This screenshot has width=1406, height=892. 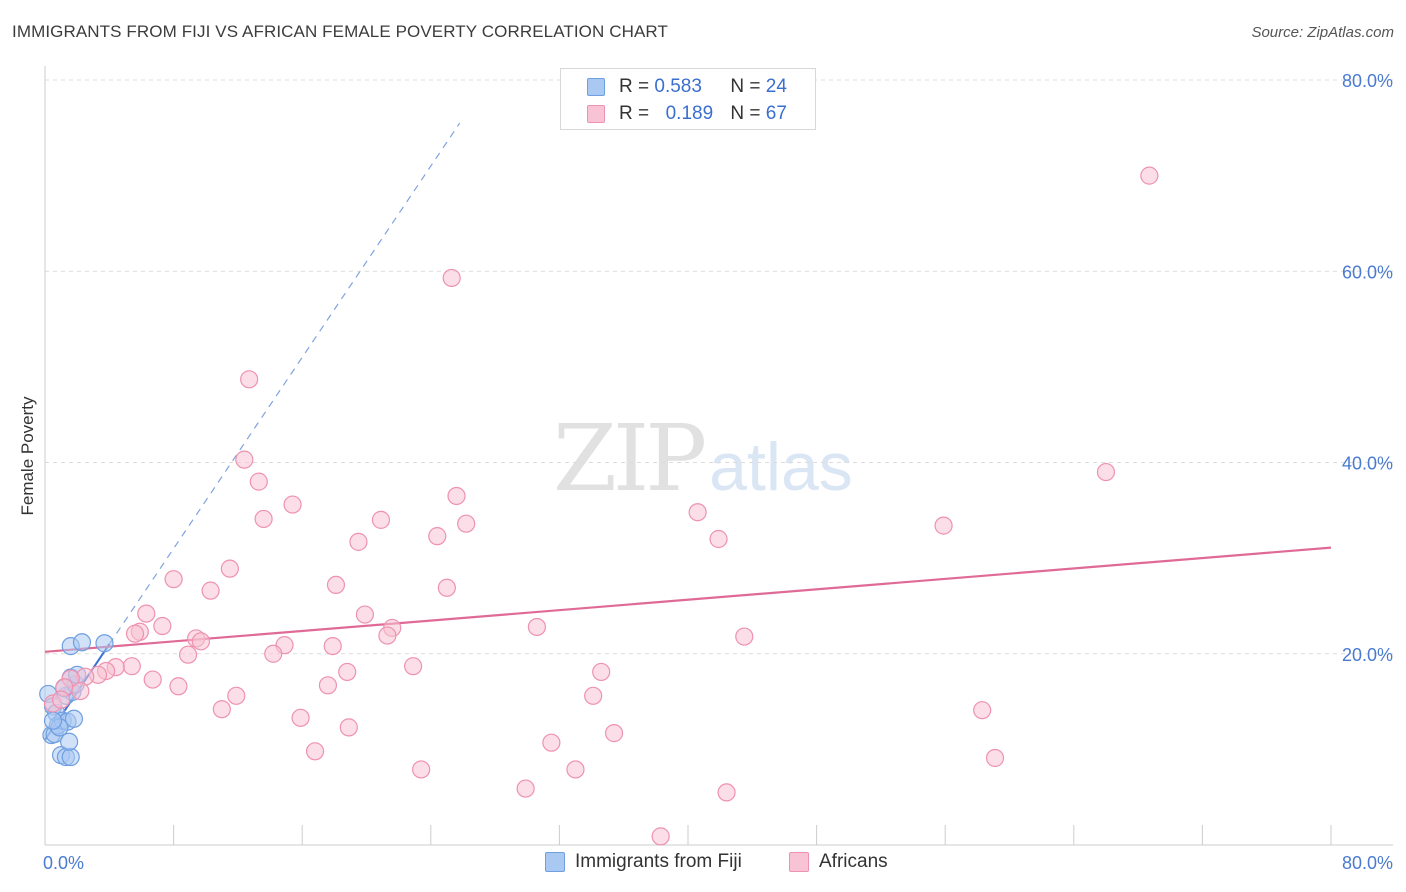 I want to click on legend-r-value: 0.583, so click(x=678, y=86).